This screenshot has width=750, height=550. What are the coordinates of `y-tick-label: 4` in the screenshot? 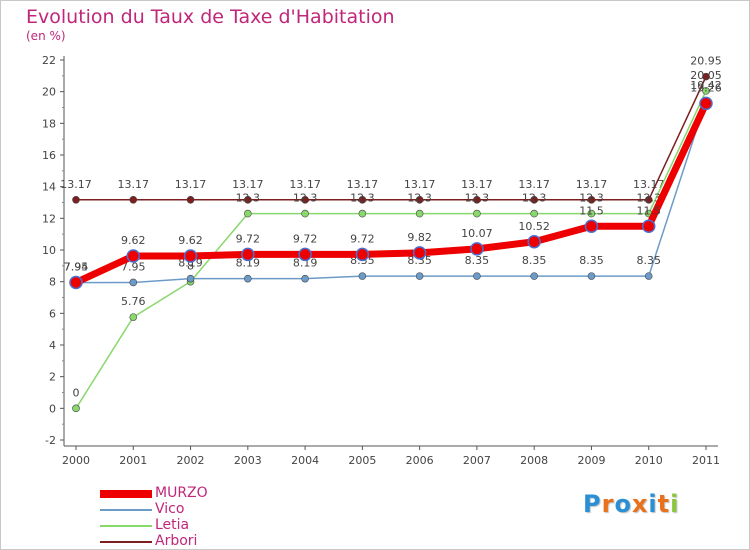 It's located at (52, 345).